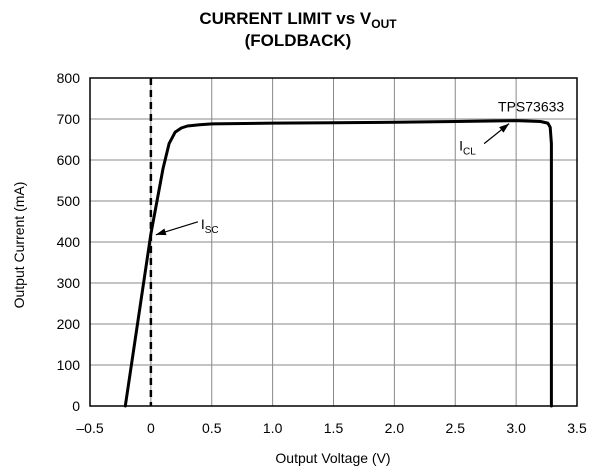 The image size is (597, 472). What do you see at coordinates (395, 428) in the screenshot?
I see `x-tick-label: 2.0` at bounding box center [395, 428].